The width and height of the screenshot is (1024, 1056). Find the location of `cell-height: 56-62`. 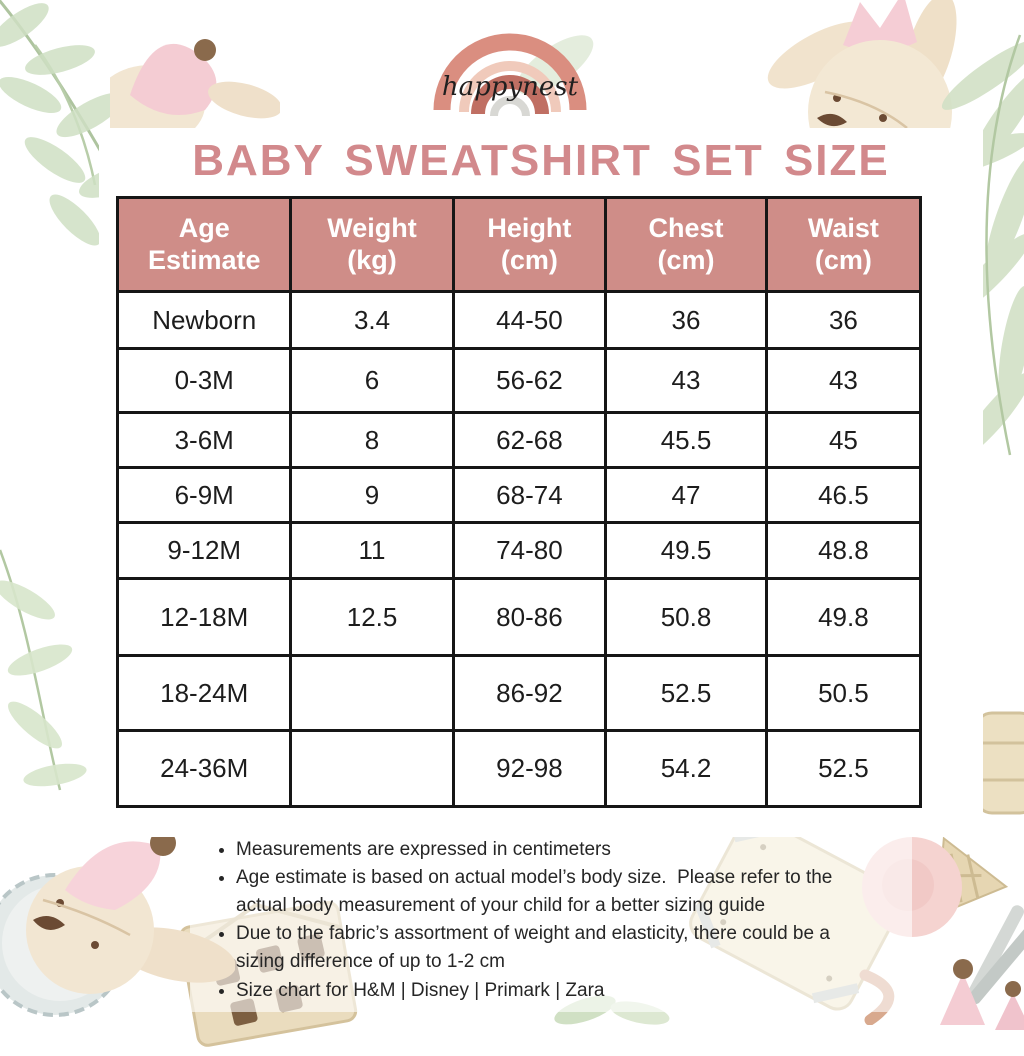

cell-height: 56-62 is located at coordinates (529, 380).